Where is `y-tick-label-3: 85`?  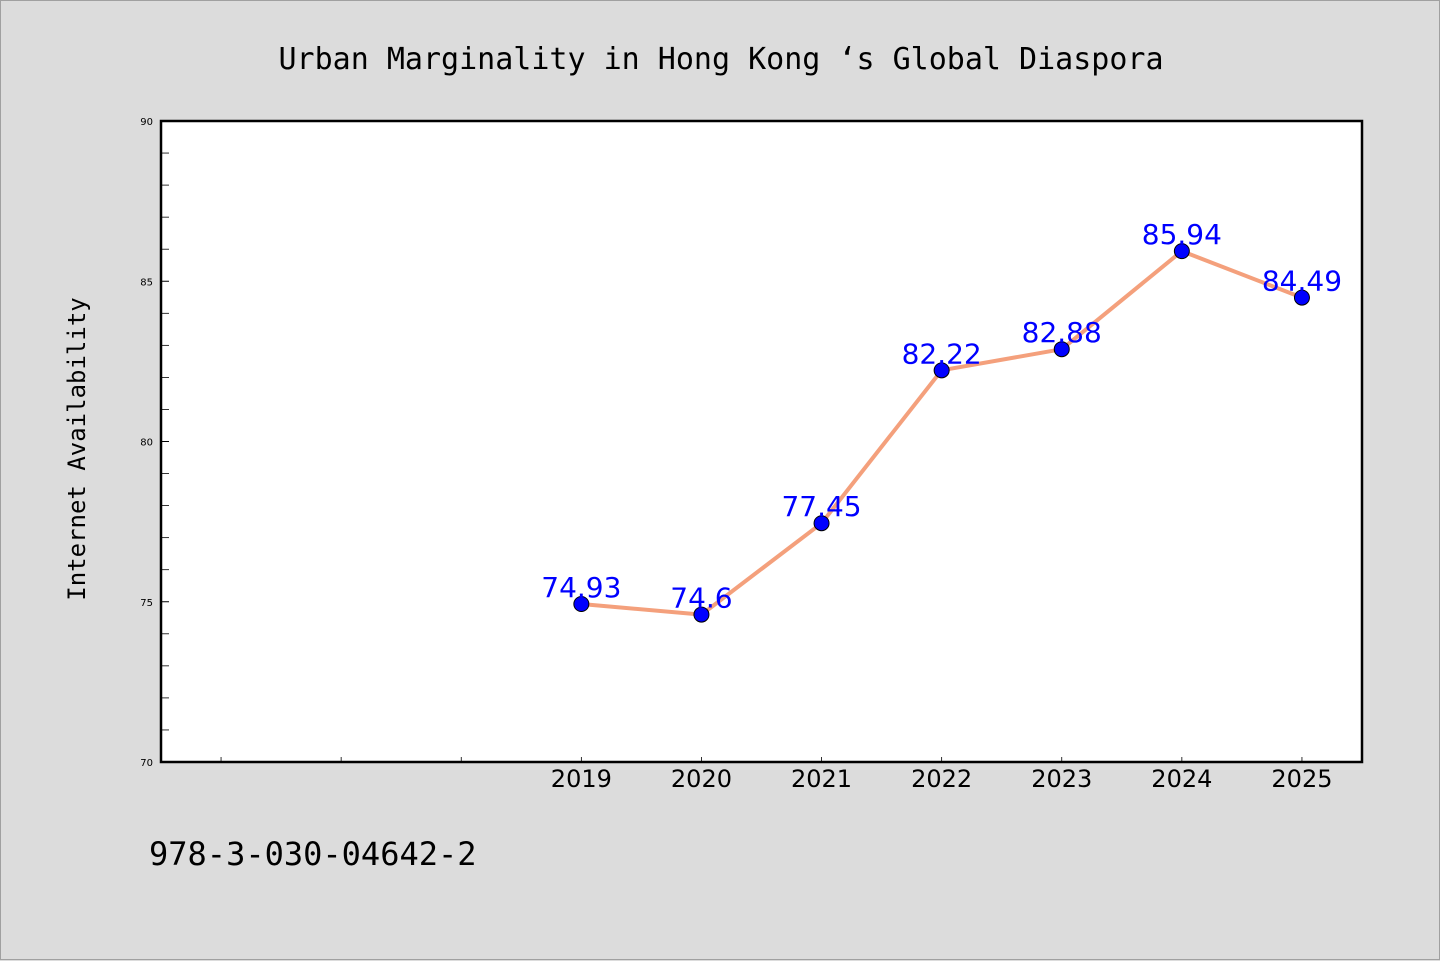 y-tick-label-3: 85 is located at coordinates (146, 282).